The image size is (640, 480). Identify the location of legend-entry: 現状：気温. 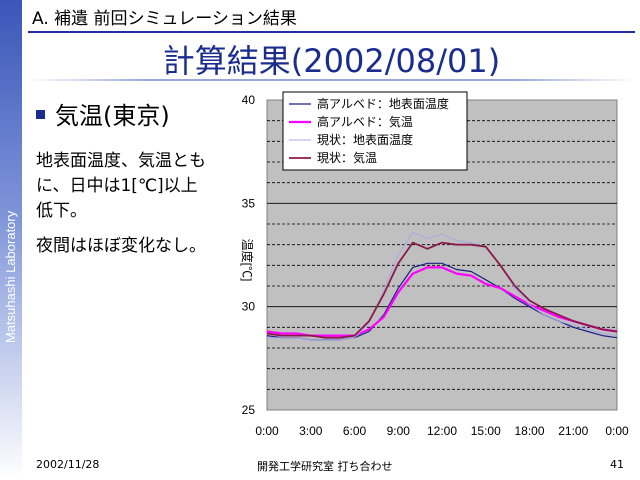
(347, 157).